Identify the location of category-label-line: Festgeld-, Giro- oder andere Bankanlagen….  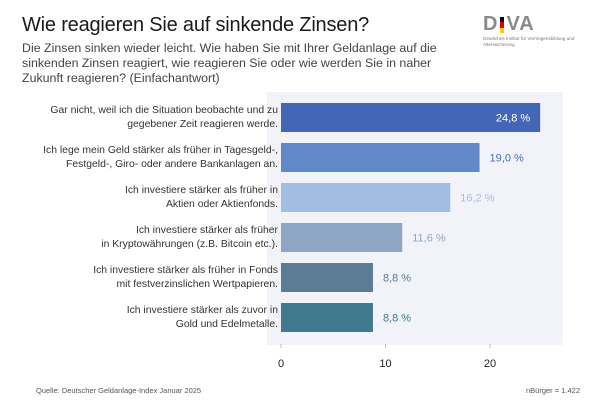
(172, 164).